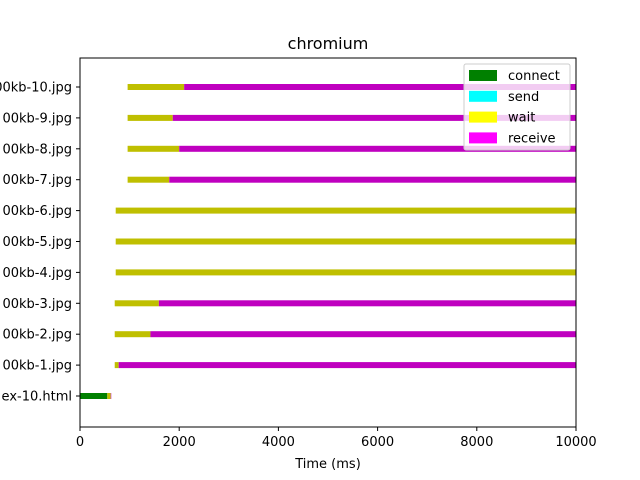 Image resolution: width=640 pixels, height=480 pixels. What do you see at coordinates (37, 304) in the screenshot?
I see `y-tick-label: 00kb-3.jpg` at bounding box center [37, 304].